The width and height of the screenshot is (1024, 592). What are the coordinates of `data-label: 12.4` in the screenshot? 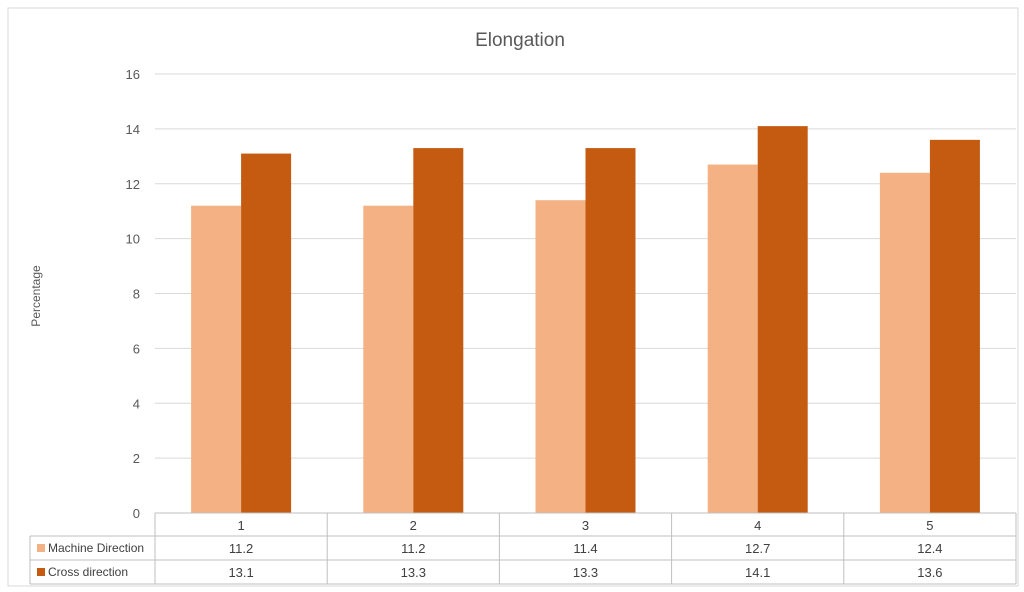 It's located at (929, 548).